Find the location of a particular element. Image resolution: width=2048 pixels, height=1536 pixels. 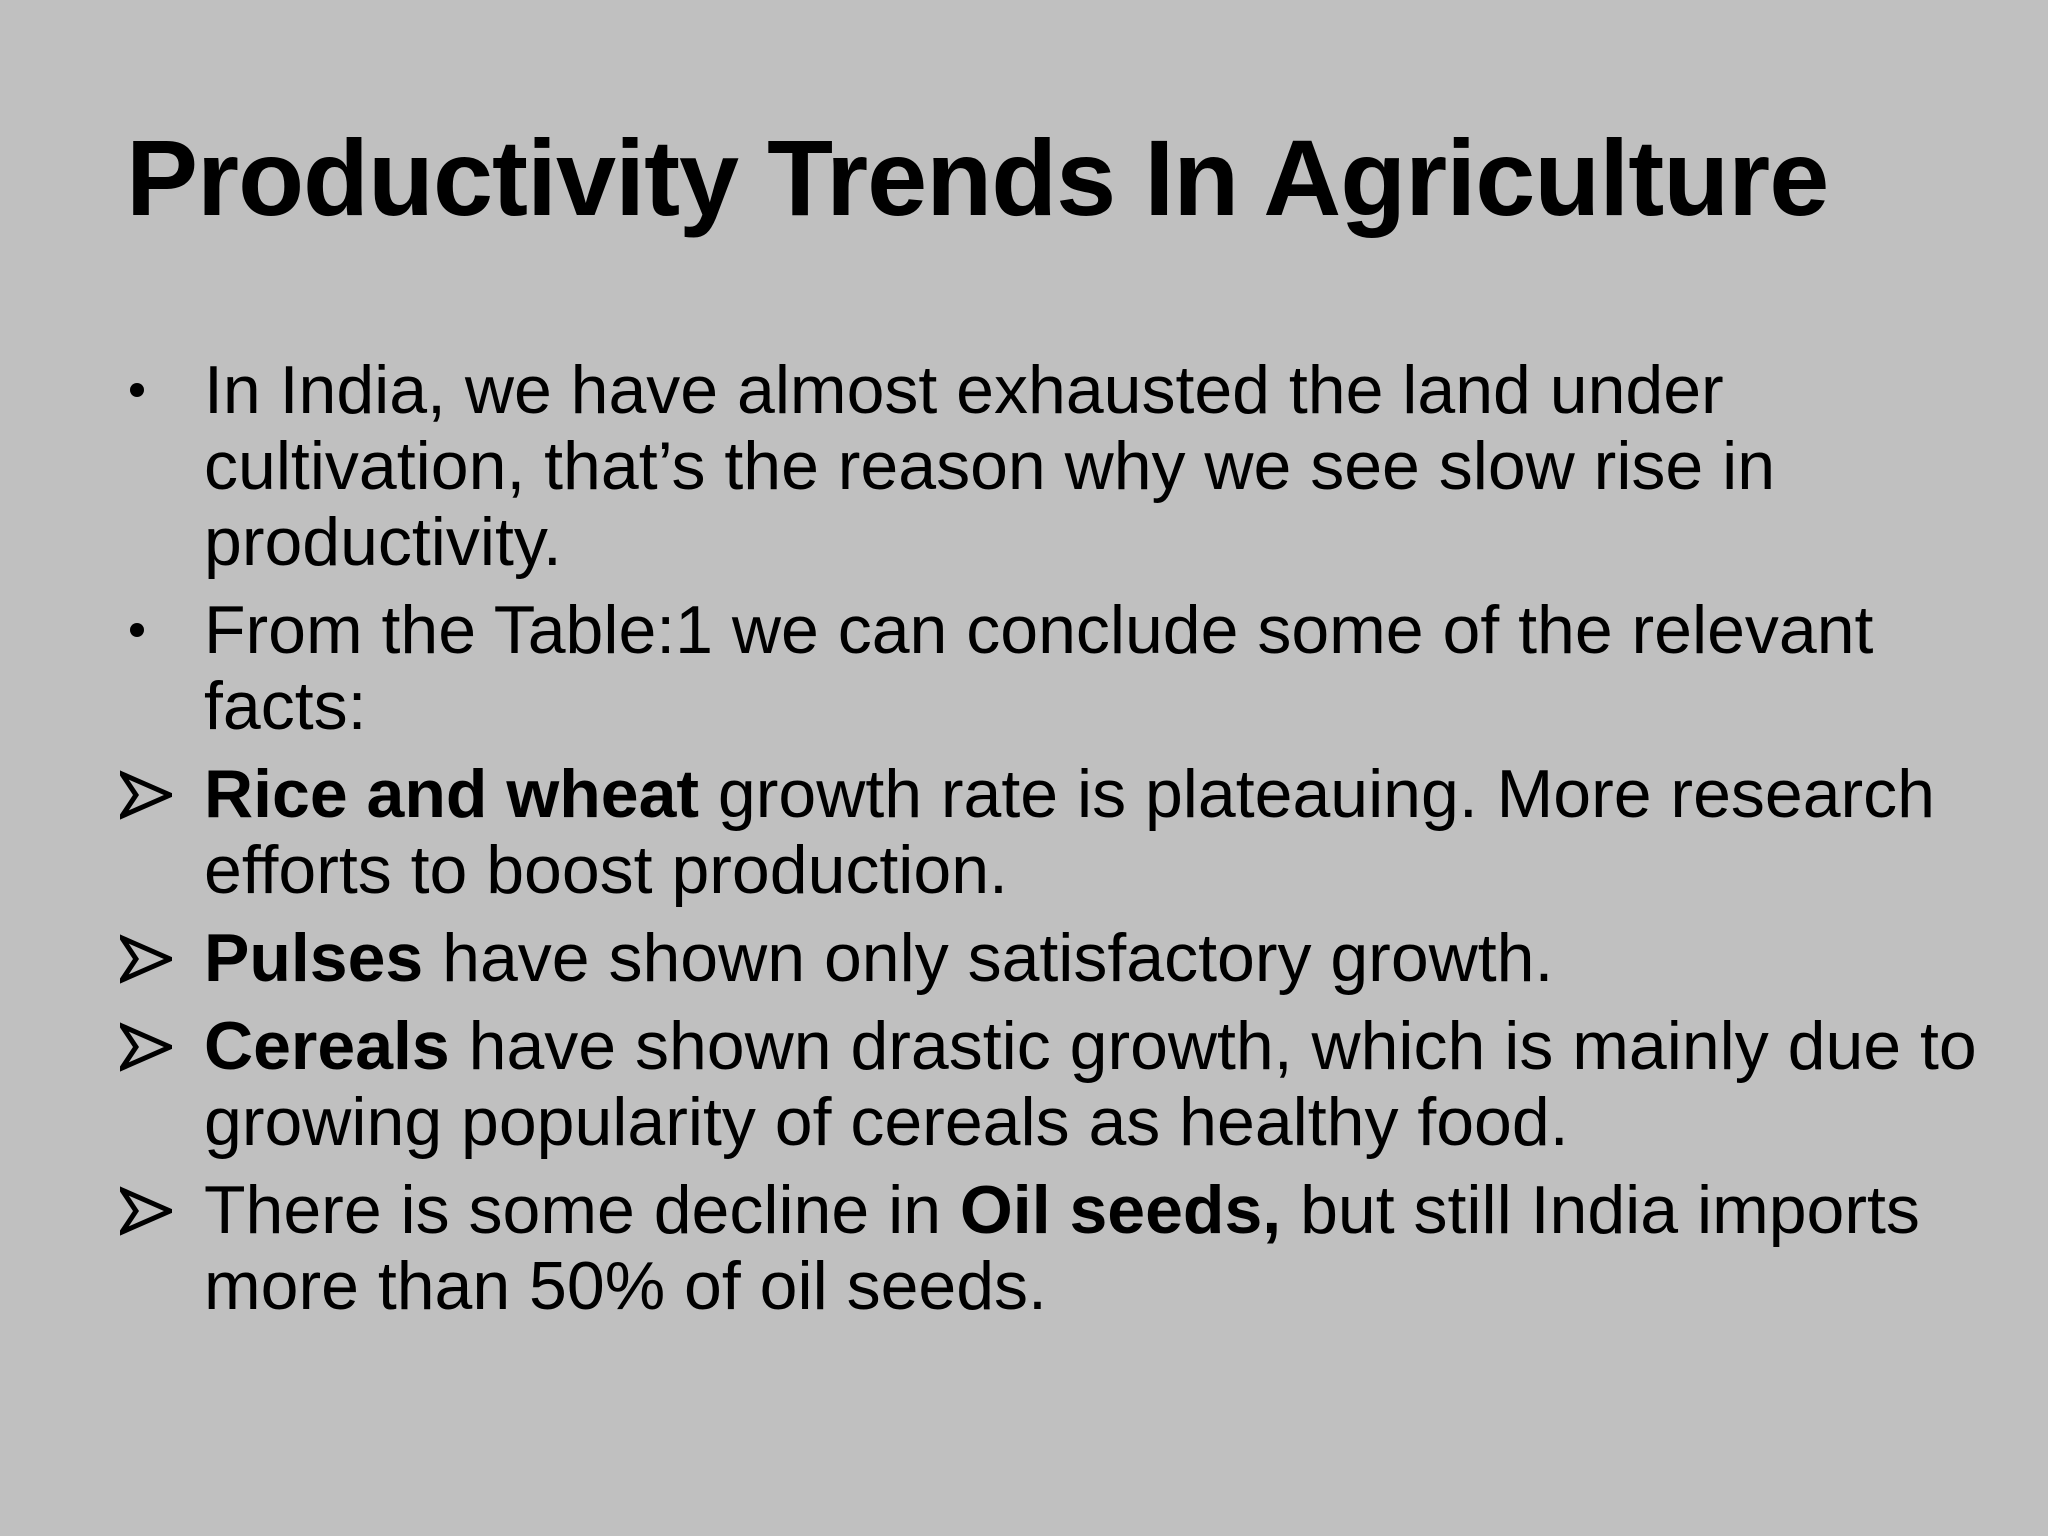

item-bold-text: Cereals is located at coordinates (327, 1046).